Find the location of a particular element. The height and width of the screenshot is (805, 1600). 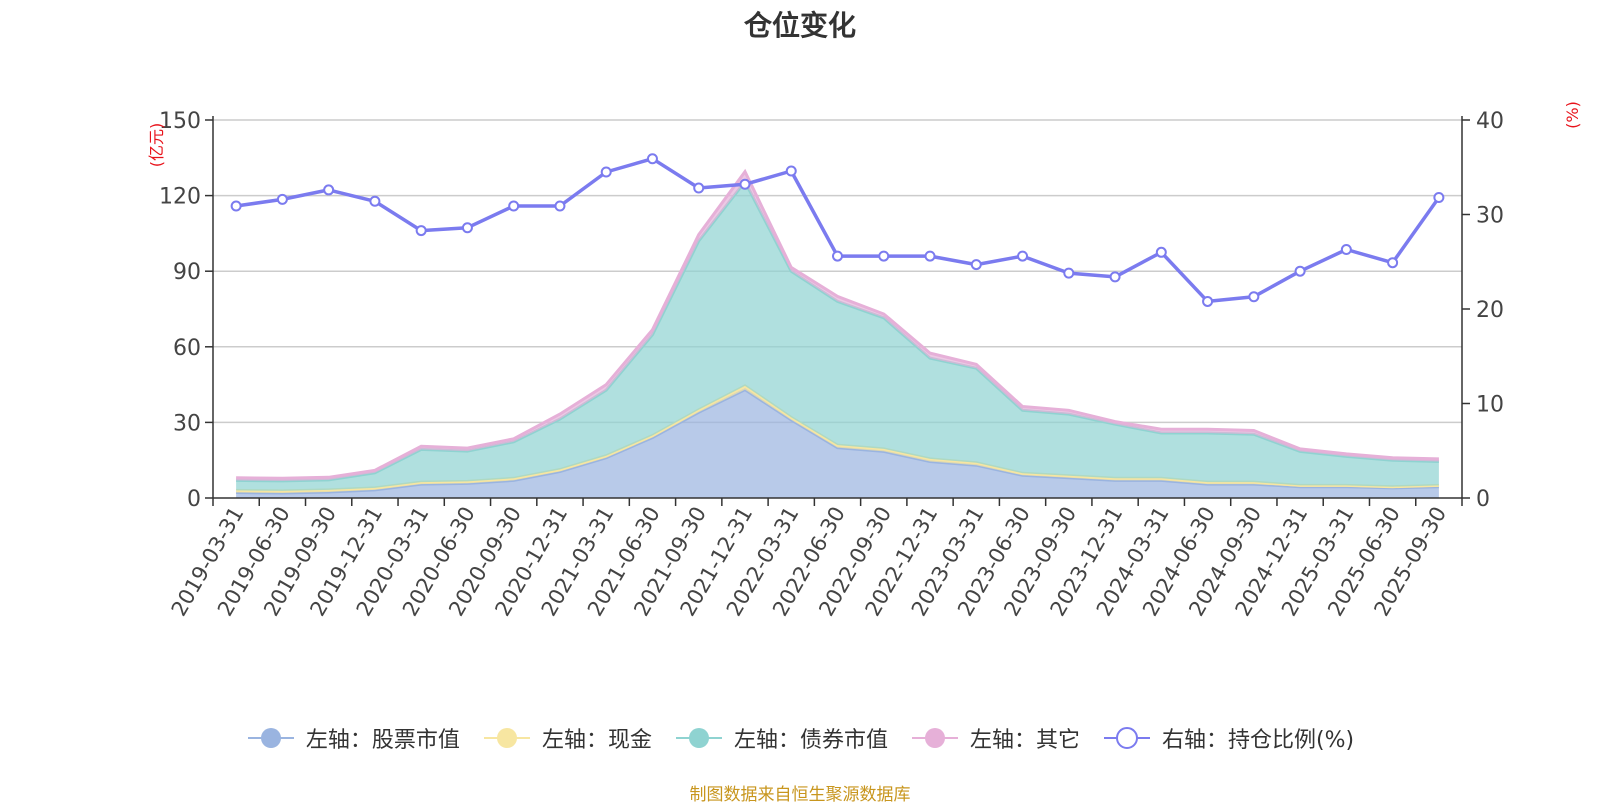

left-axis-tick-label: 150 is located at coordinates (180, 121).